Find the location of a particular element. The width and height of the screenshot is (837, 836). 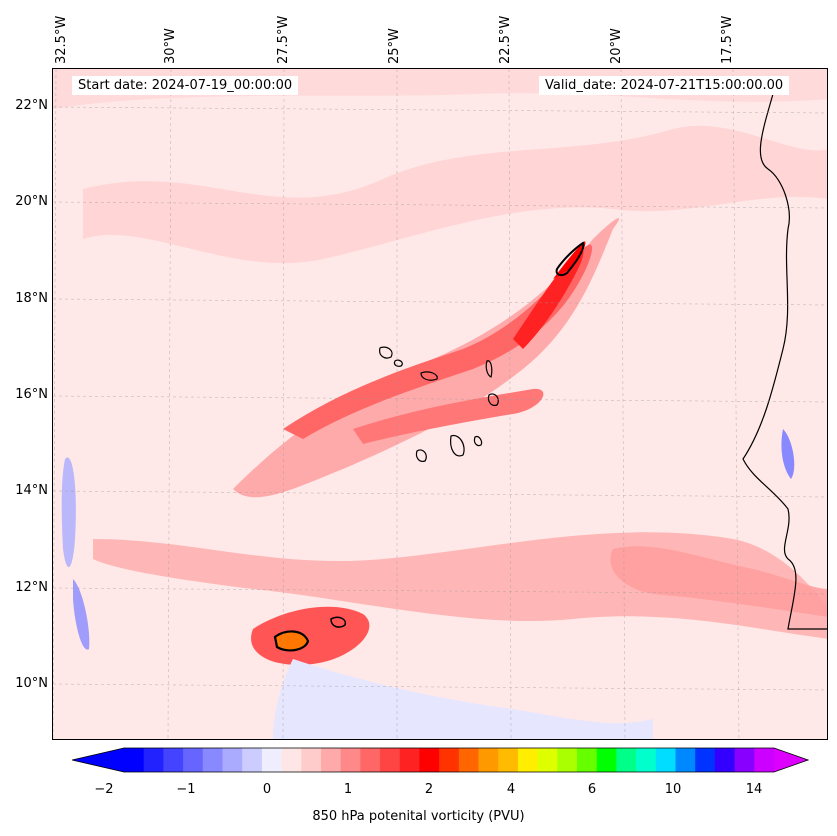

valid-date-label: Valid_date: 2024-07-21T15:00:00.00 is located at coordinates (664, 85).